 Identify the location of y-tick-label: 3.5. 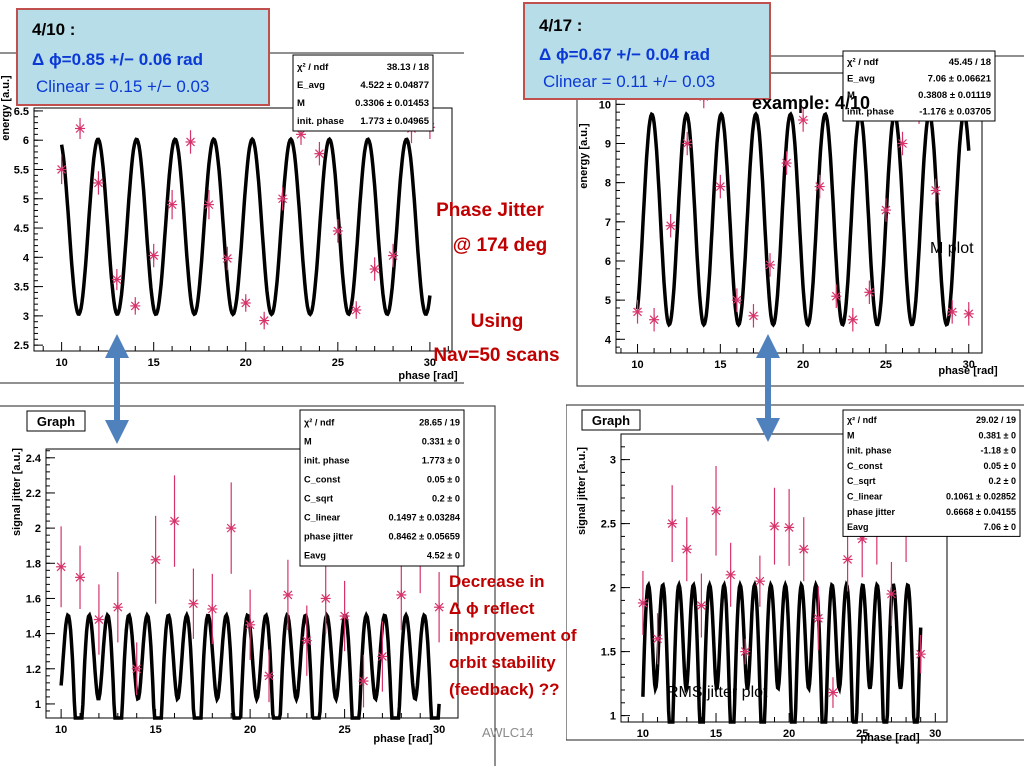
(21, 288).